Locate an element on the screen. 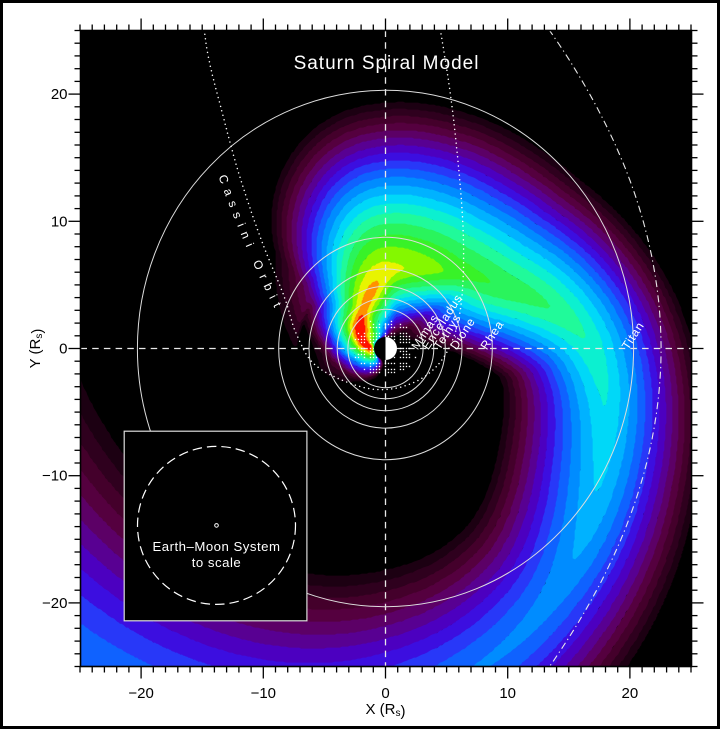 The width and height of the screenshot is (720, 734). svg-text: to scale is located at coordinates (216, 562).